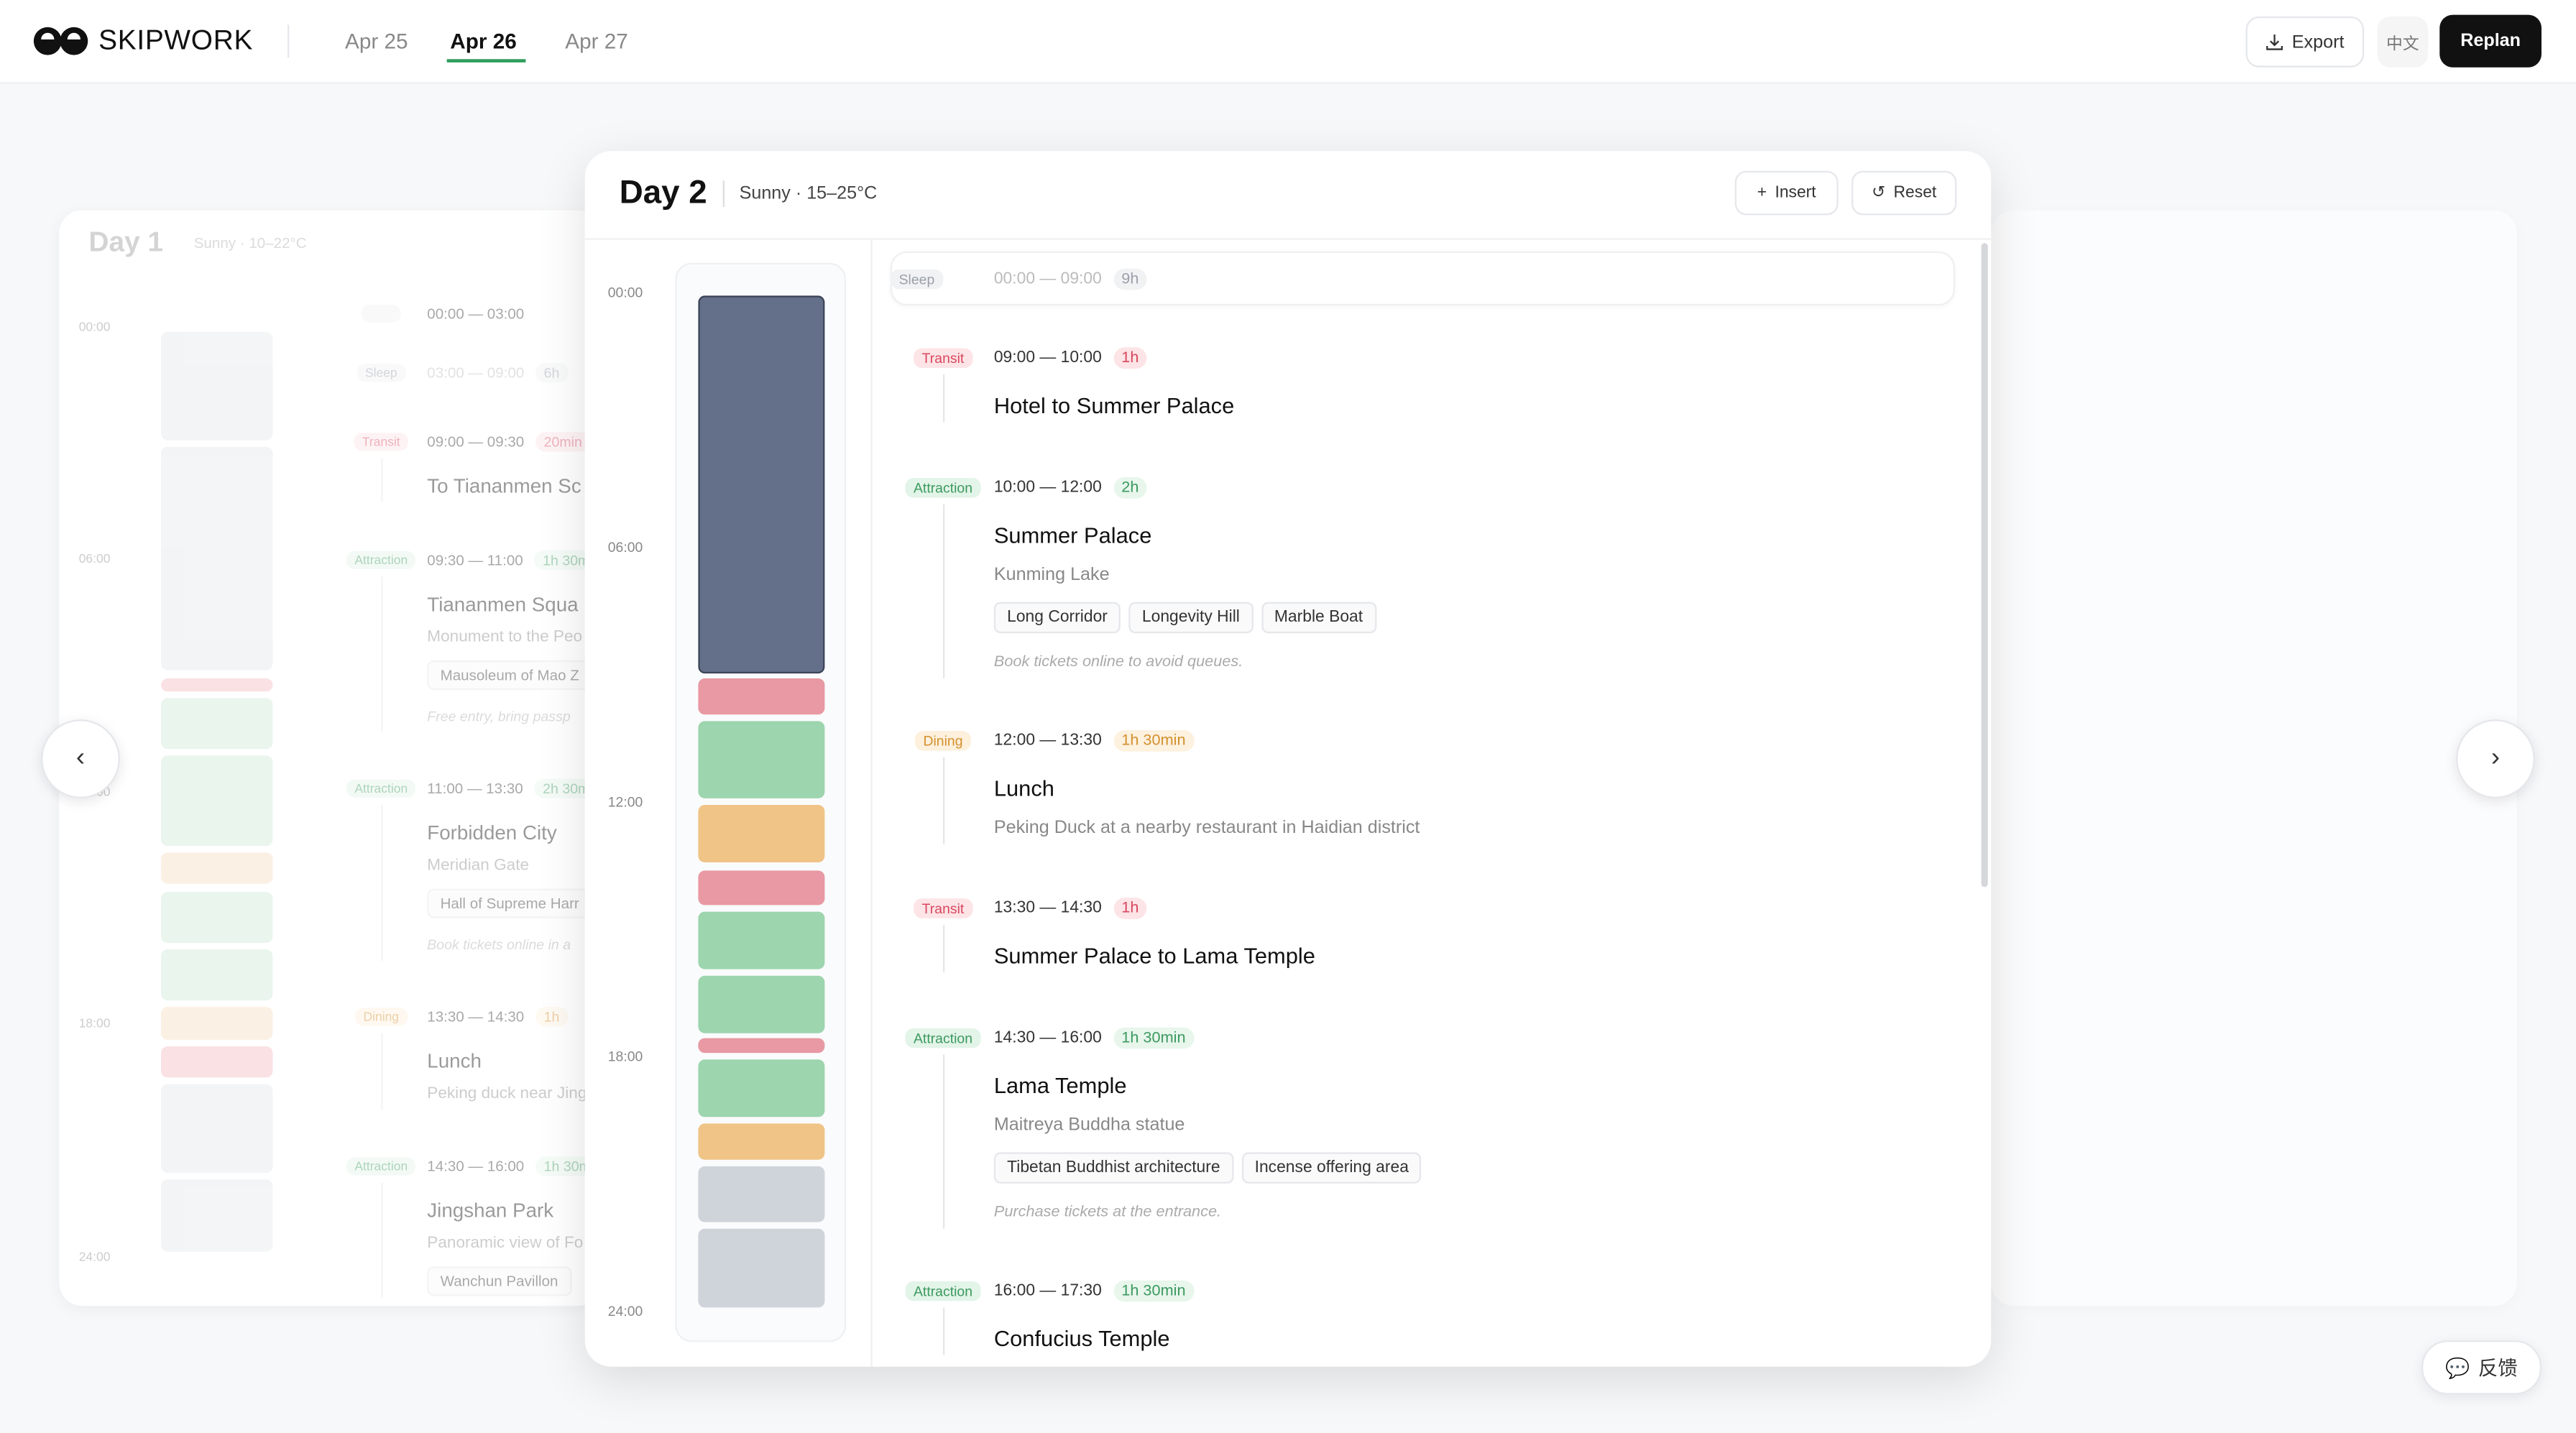  I want to click on day-title: Day 1, so click(126, 242).